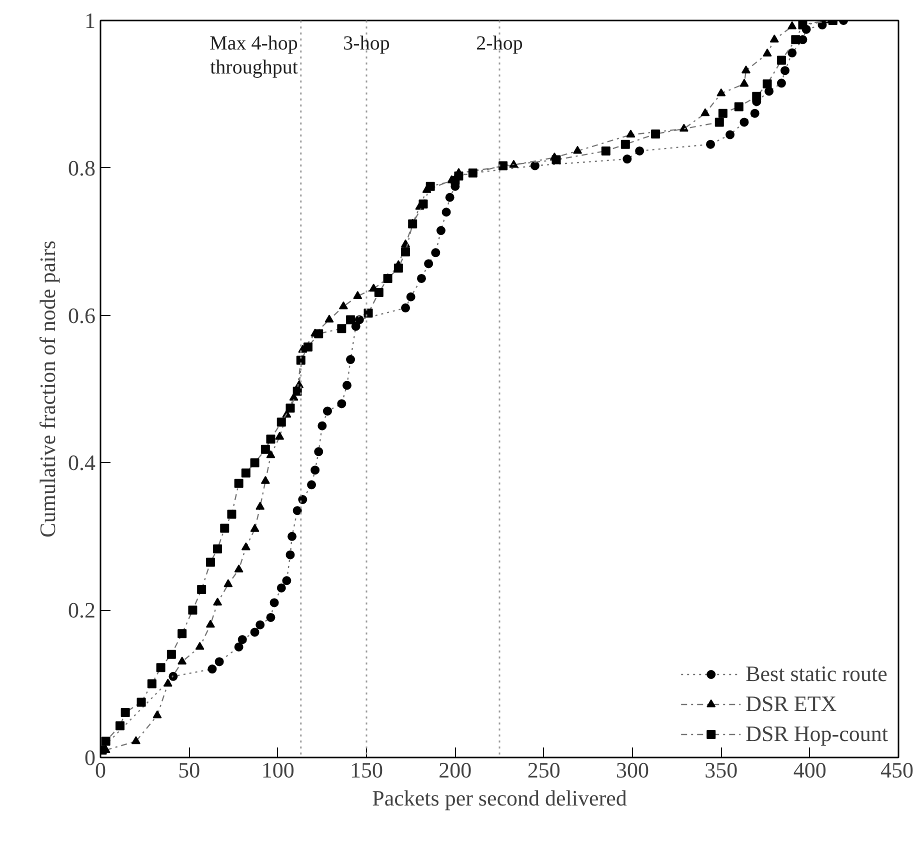 Image resolution: width=913 pixels, height=857 pixels. I want to click on x-tick-label: 200, so click(455, 770).